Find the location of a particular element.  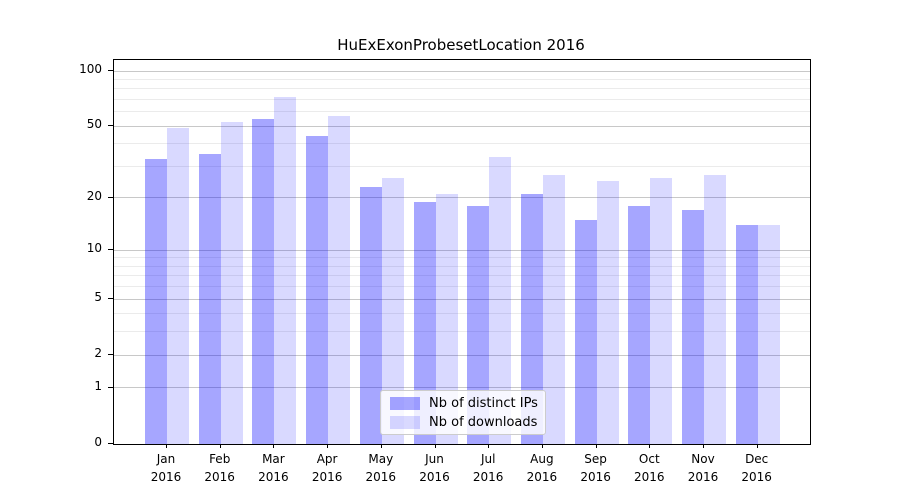

x-tick-label: Dec 2016 is located at coordinates (757, 468).